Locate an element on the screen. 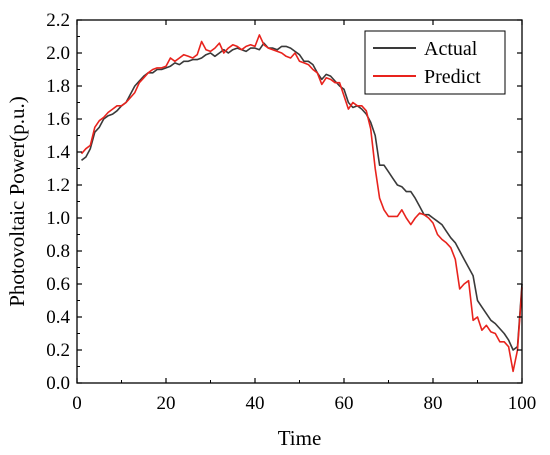 This screenshot has height=455, width=550. x-axis-title: Time is located at coordinates (300, 438).